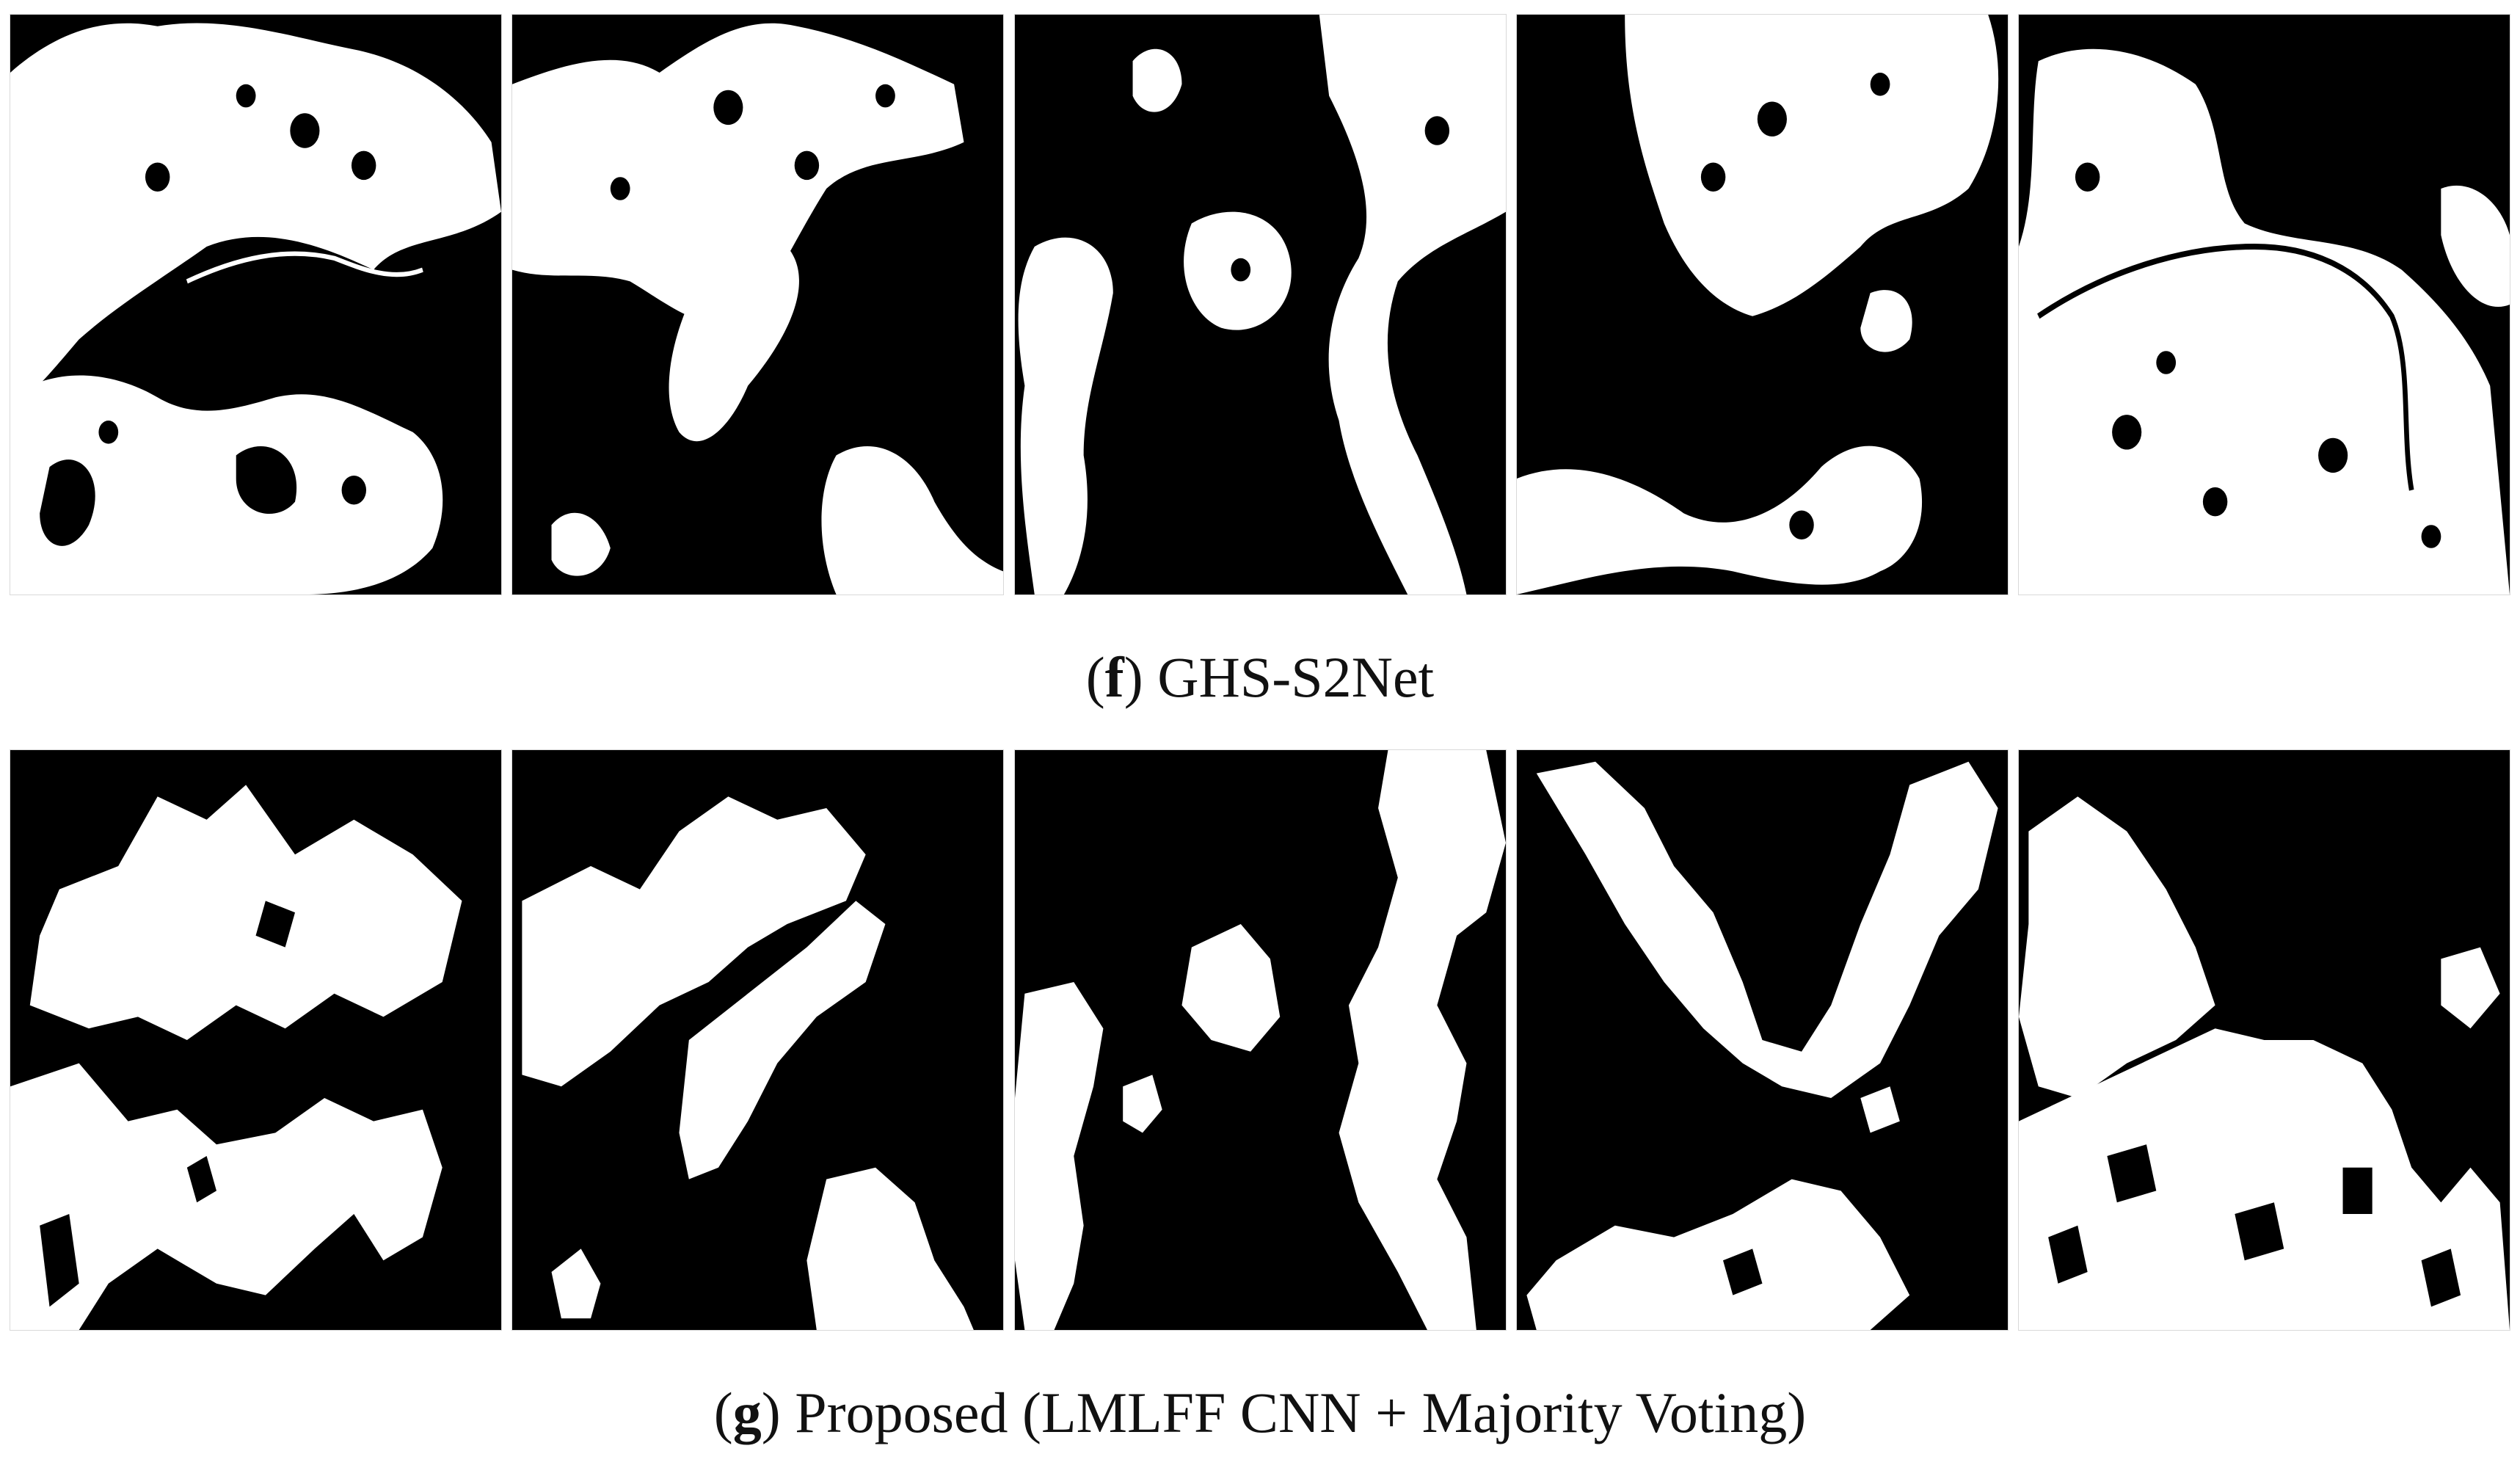 The height and width of the screenshot is (1465, 2520). Describe the element at coordinates (771, 1412) in the screenshot. I see `caption-g-close: )` at that location.